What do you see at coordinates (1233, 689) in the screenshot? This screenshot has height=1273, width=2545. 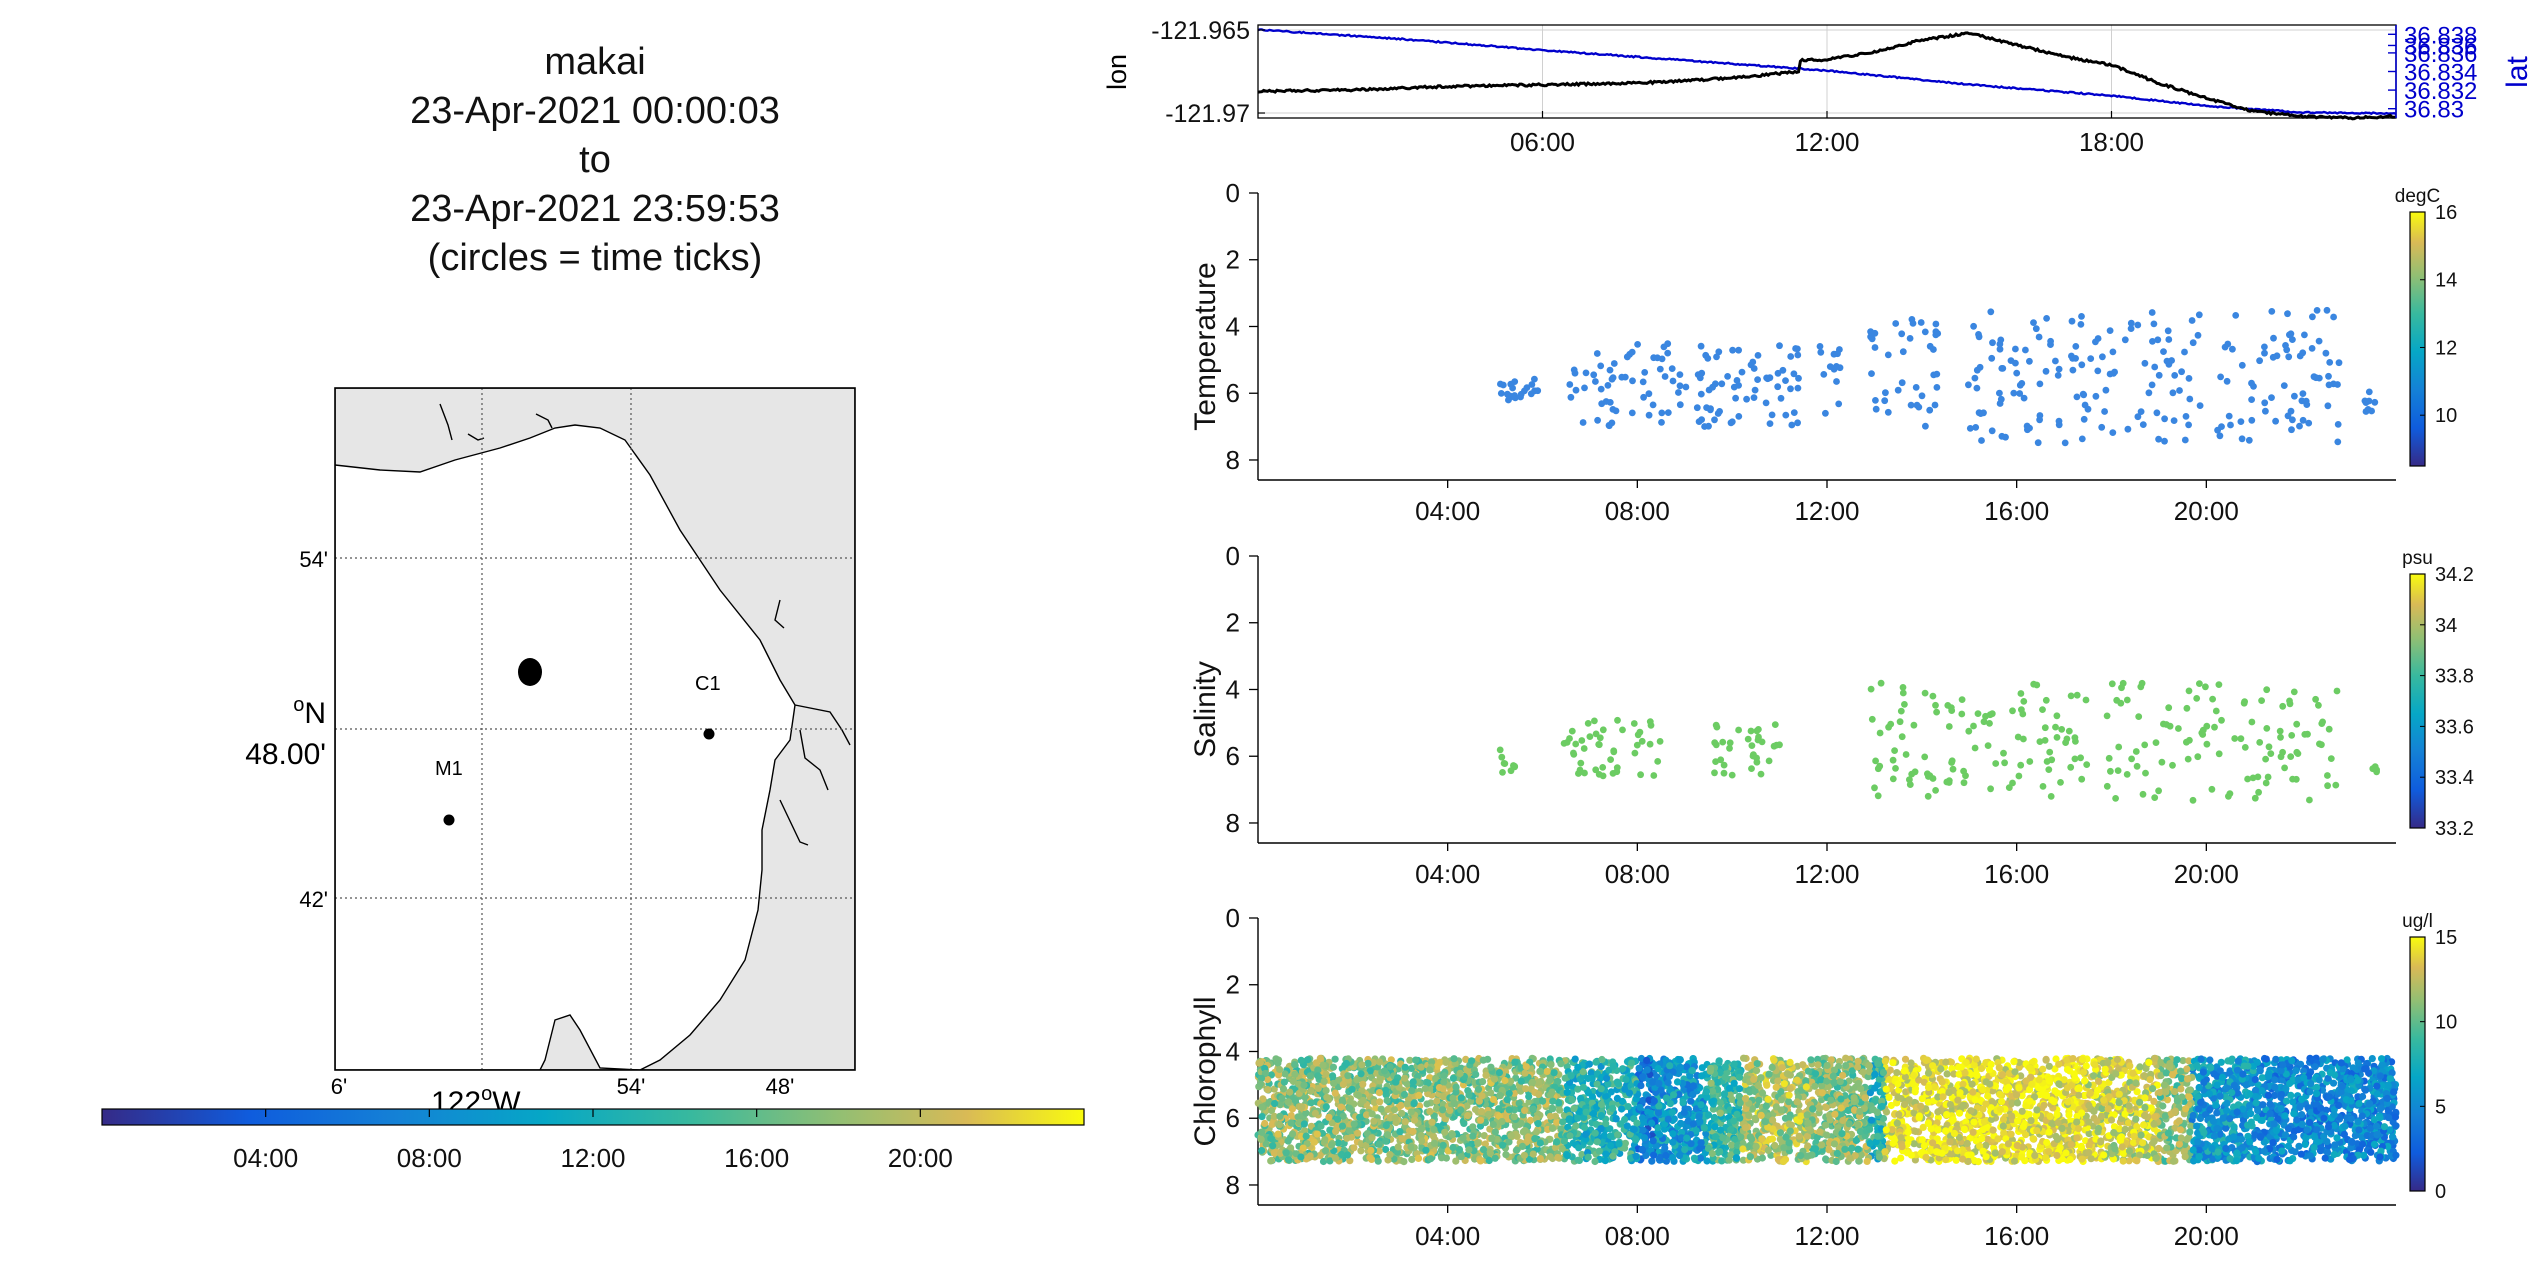 I see `panel-y-tick-label: 4` at bounding box center [1233, 689].